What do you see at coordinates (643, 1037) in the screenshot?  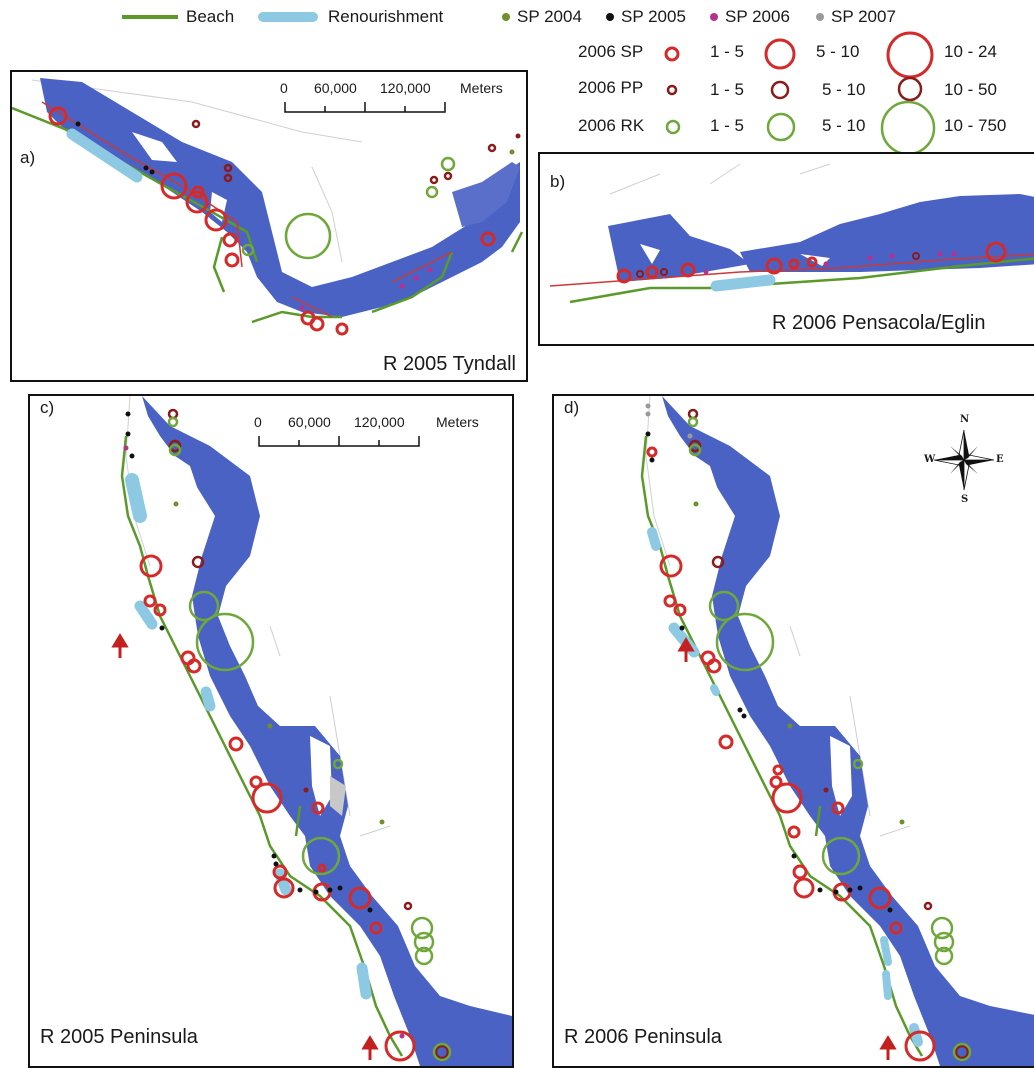 I see `panel-d-caption: R 2006 Peninsula` at bounding box center [643, 1037].